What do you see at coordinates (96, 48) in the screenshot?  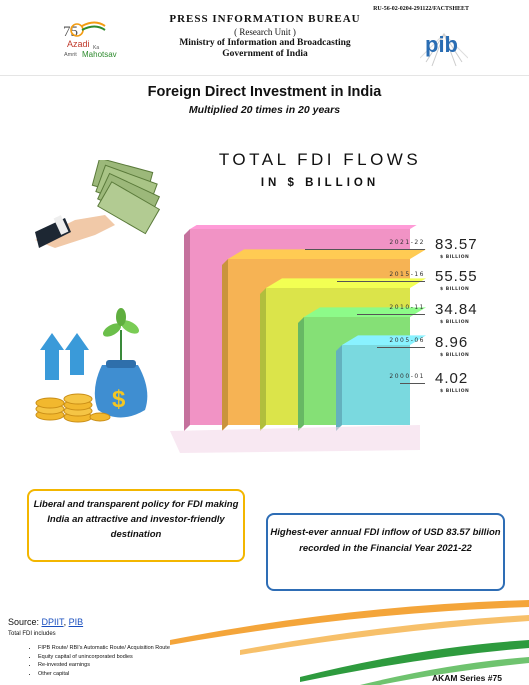 I see `akam-logo-ka: Ka` at bounding box center [96, 48].